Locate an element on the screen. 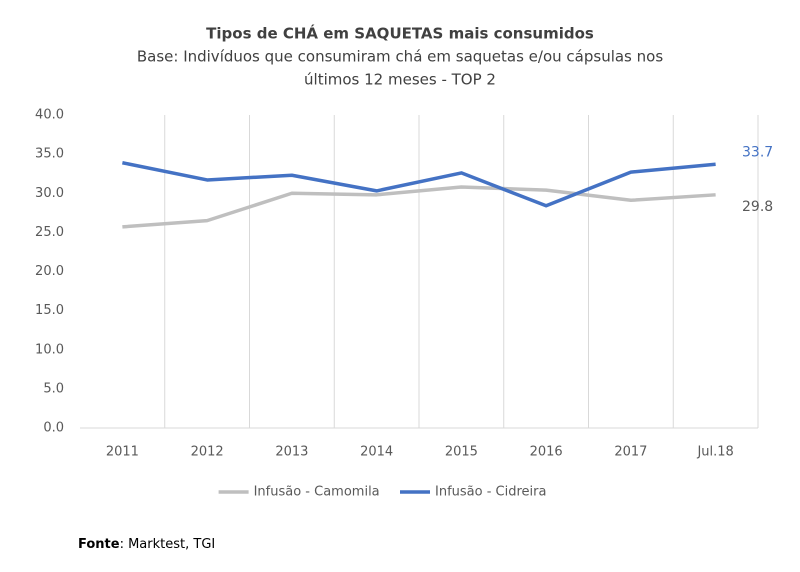 This screenshot has width=800, height=572. x-tick-label: 2014 is located at coordinates (376, 452).